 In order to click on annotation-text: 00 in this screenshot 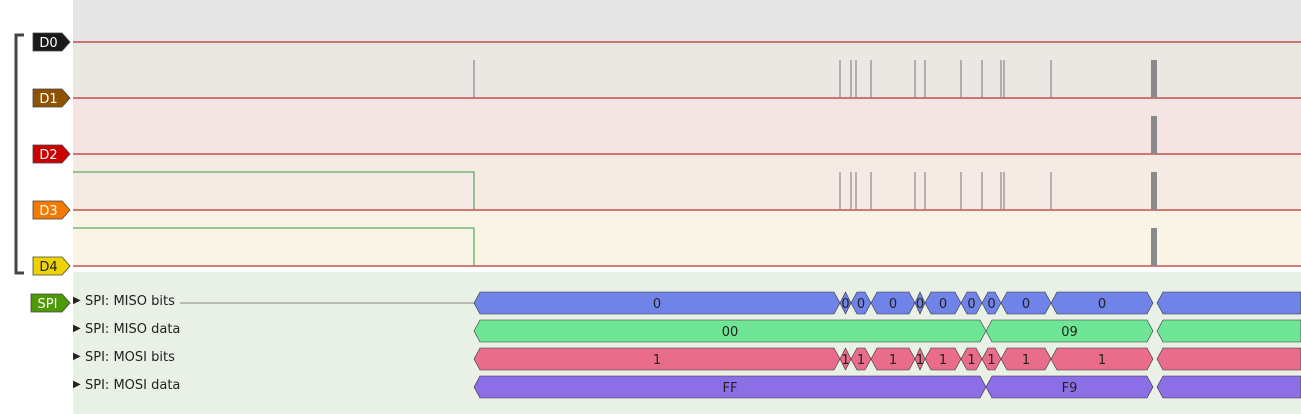, I will do `click(730, 332)`.